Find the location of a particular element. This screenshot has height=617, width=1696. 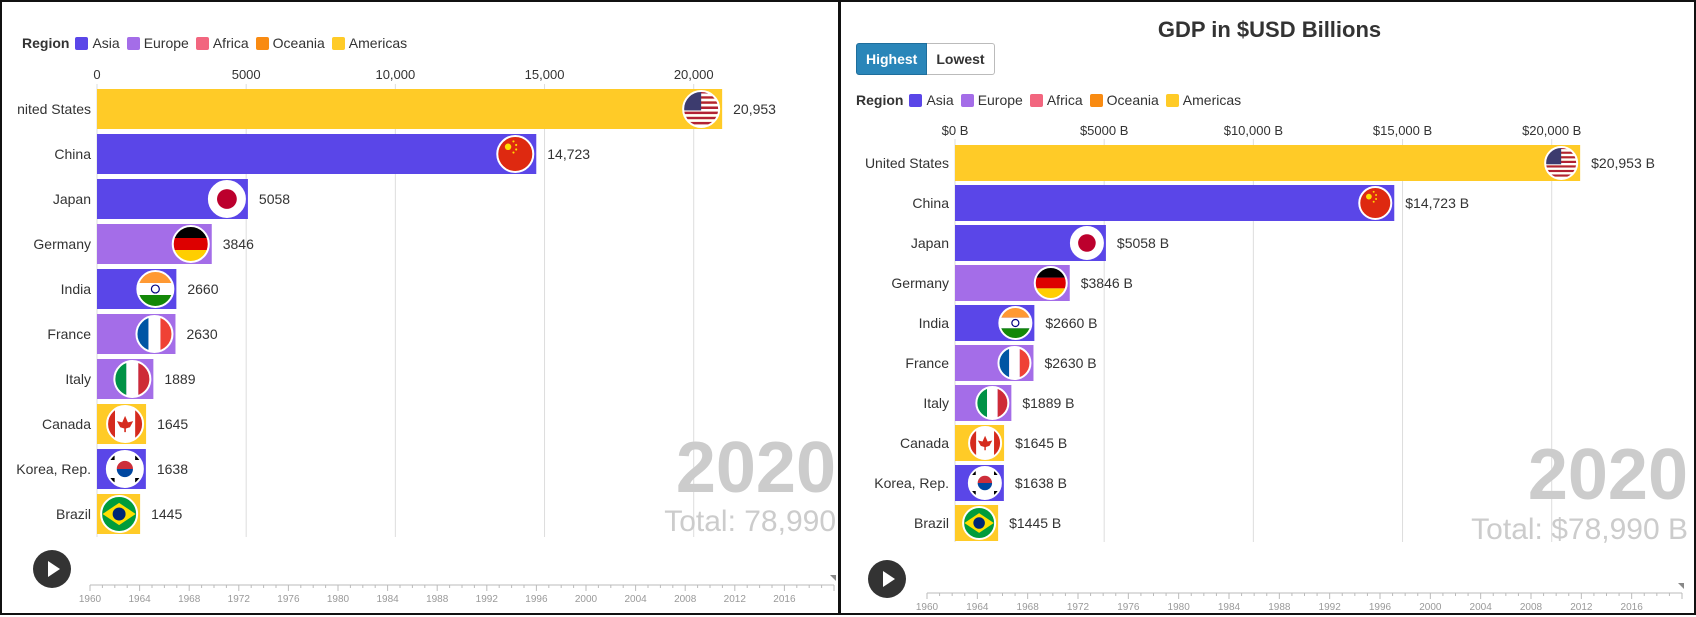

legend-label: Europe is located at coordinates (1000, 100).